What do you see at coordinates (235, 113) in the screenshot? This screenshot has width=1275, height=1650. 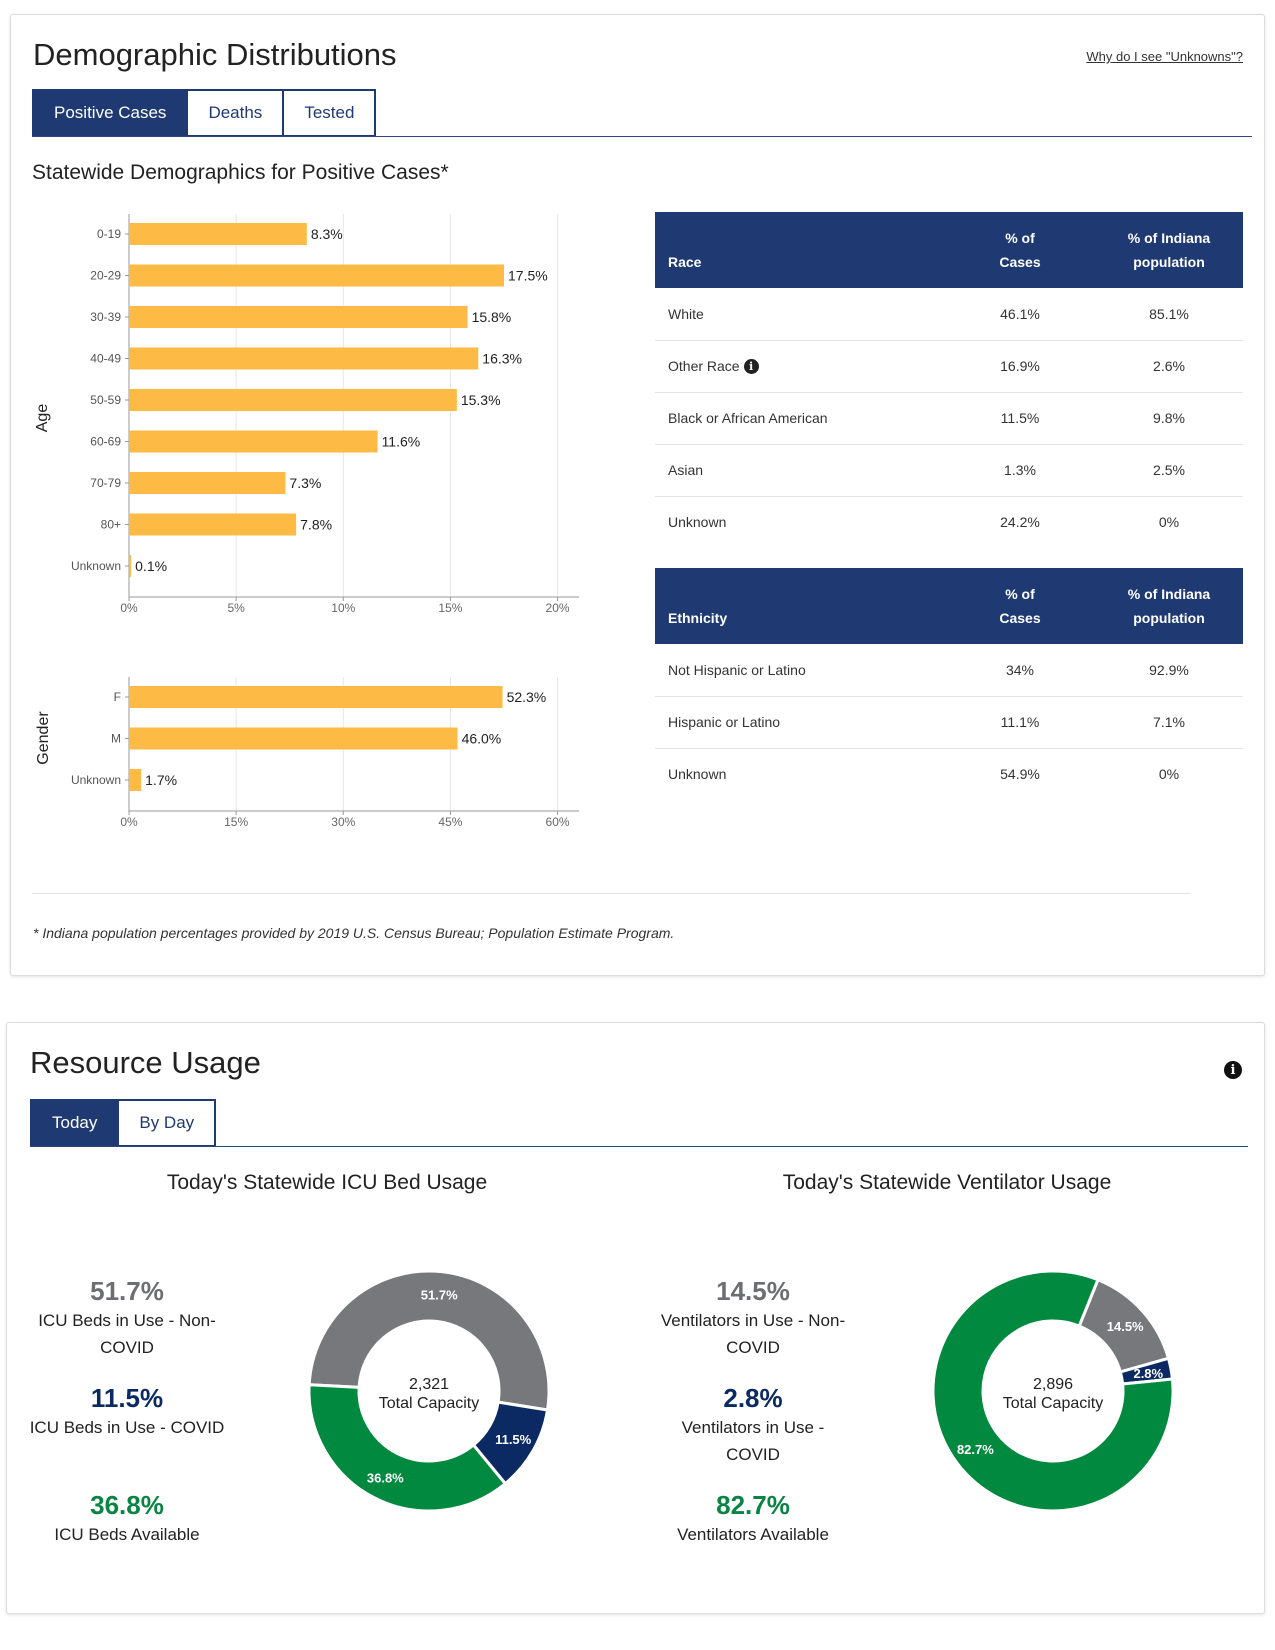 I see `tab-deaths: Deaths` at bounding box center [235, 113].